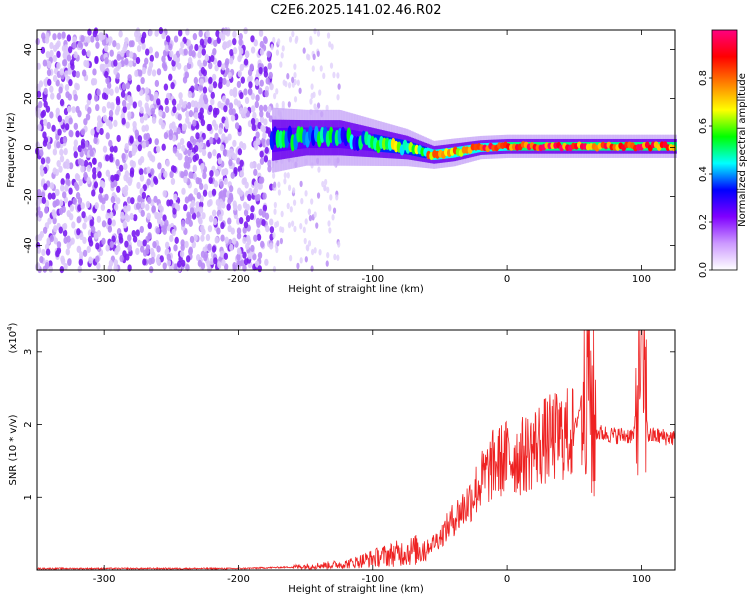 The image size is (750, 600). I want to click on spectrogram-y-label: Frequency (Hz), so click(11, 150).